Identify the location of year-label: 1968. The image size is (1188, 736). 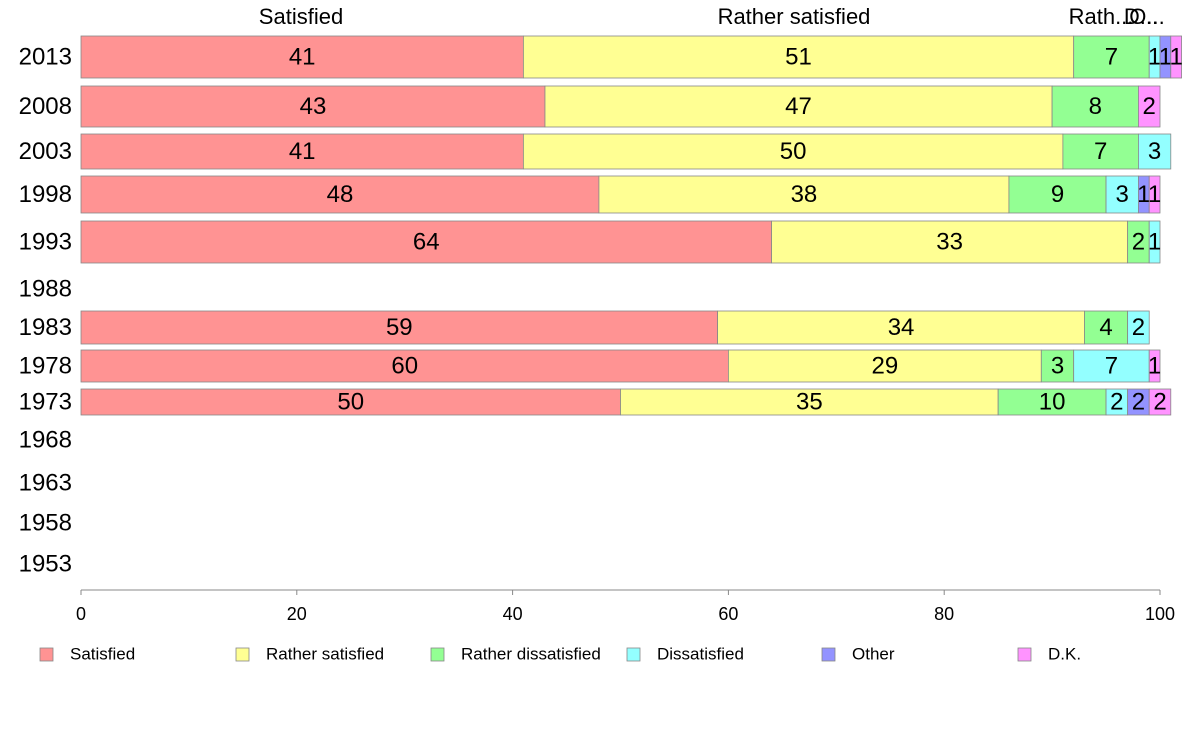
(45, 439).